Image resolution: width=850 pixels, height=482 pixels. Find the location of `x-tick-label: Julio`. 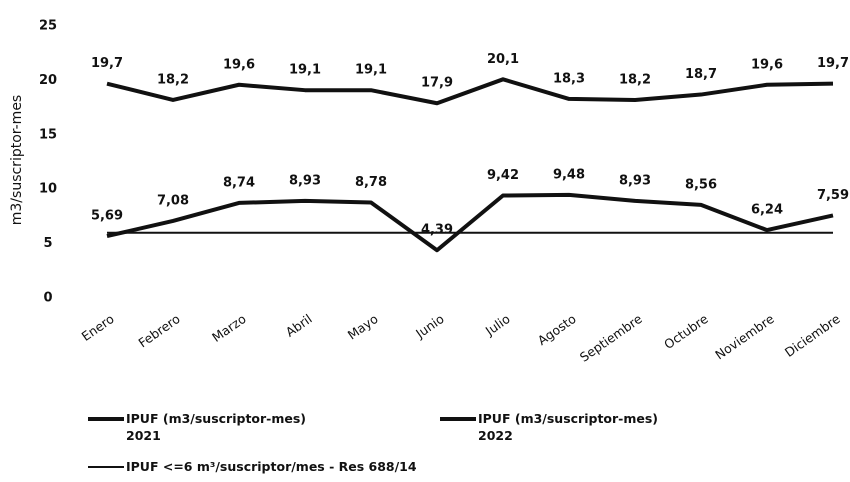

x-tick-label: Julio is located at coordinates (497, 325).